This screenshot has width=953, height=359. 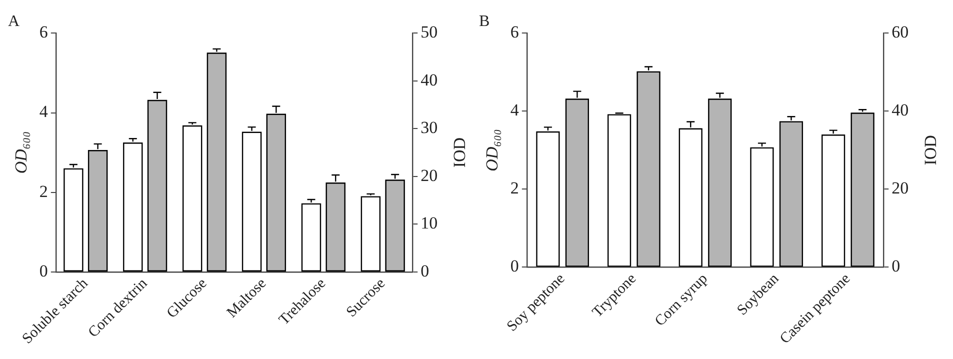 I want to click on y2-tick-label: 50, so click(x=429, y=32).